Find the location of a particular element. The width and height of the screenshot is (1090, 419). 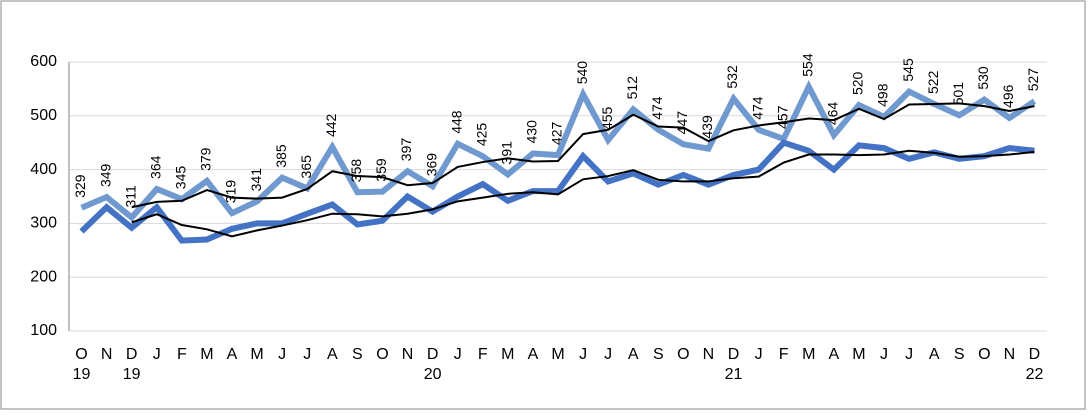

data-label: 554 is located at coordinates (807, 65).